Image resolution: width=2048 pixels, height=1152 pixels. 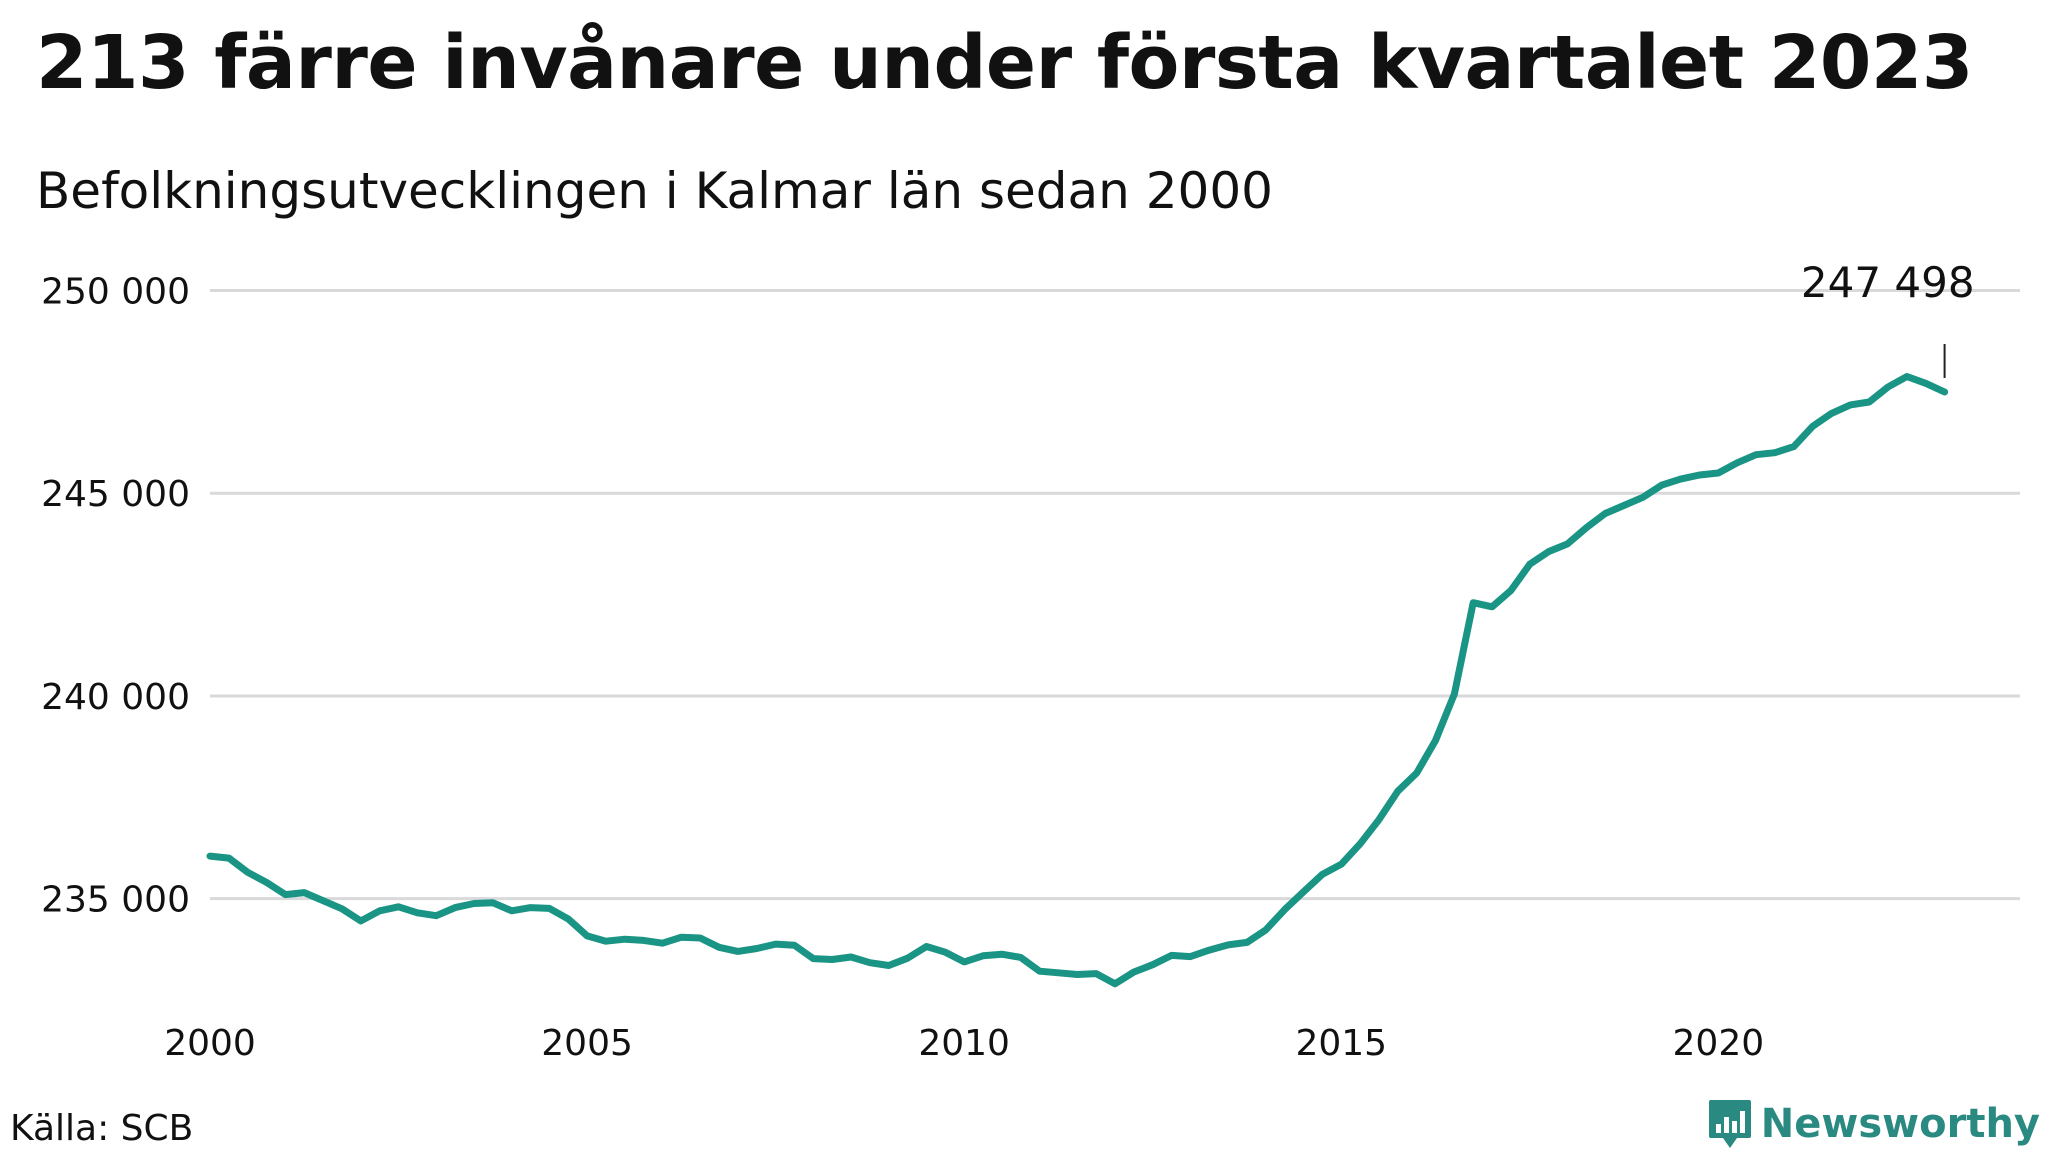 I want to click on y-tick-label: 240 000, so click(x=115, y=697).